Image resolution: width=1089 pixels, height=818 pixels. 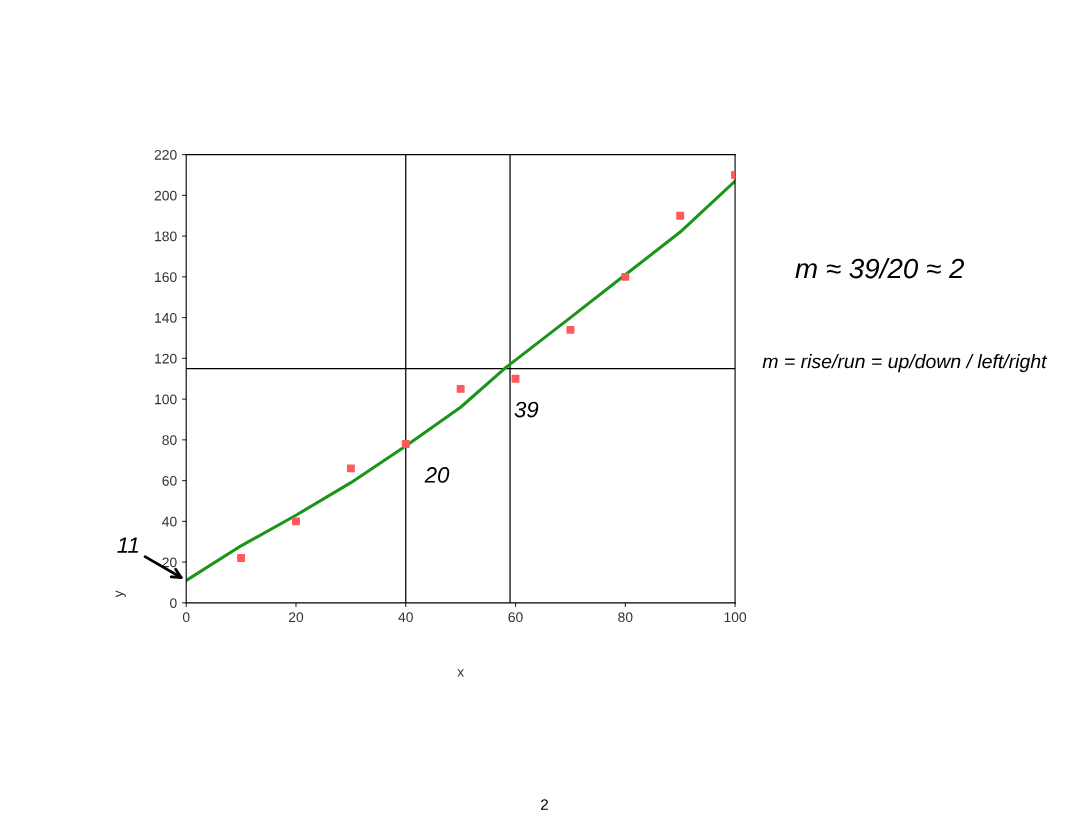 What do you see at coordinates (166, 317) in the screenshot?
I see `y-tick-label: 140` at bounding box center [166, 317].